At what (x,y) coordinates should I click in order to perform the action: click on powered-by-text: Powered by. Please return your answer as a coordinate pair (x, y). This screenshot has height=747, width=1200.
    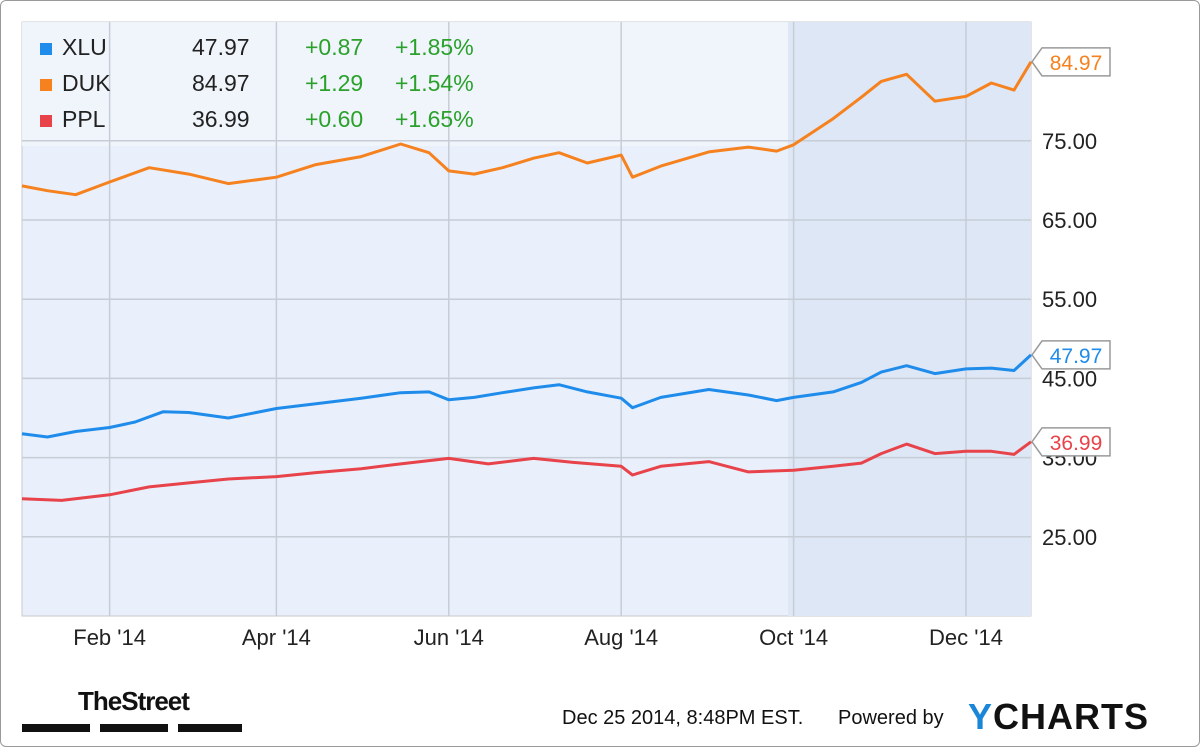
    Looking at the image, I should click on (891, 718).